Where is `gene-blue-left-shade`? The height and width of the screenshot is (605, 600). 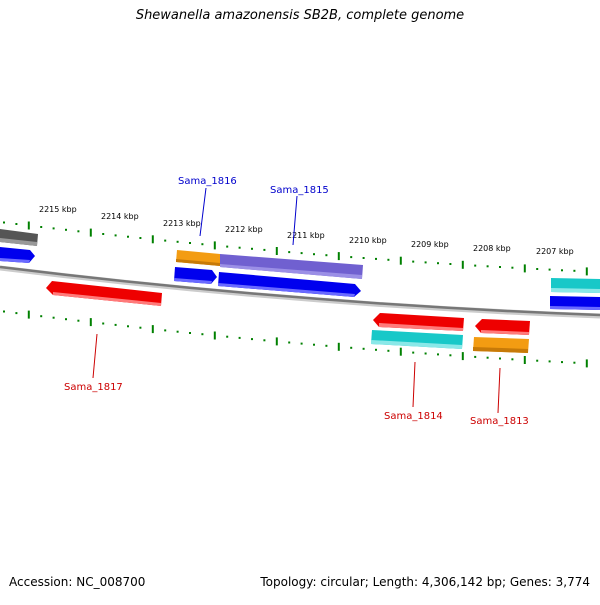
gene-blue-left-shade is located at coordinates (15, 260).